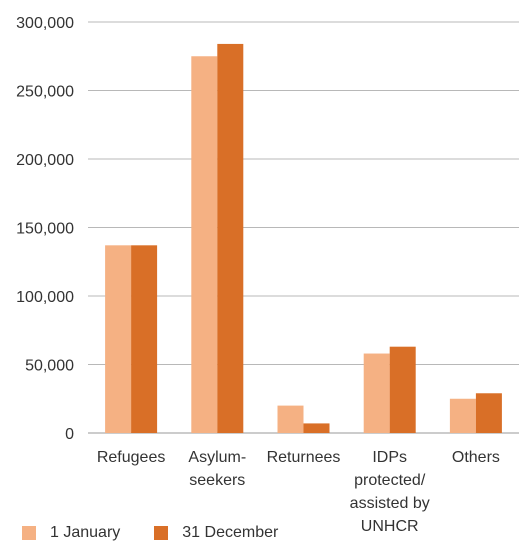 The image size is (521, 545). What do you see at coordinates (161, 533) in the screenshot?
I see `legend-swatch-31-december` at bounding box center [161, 533].